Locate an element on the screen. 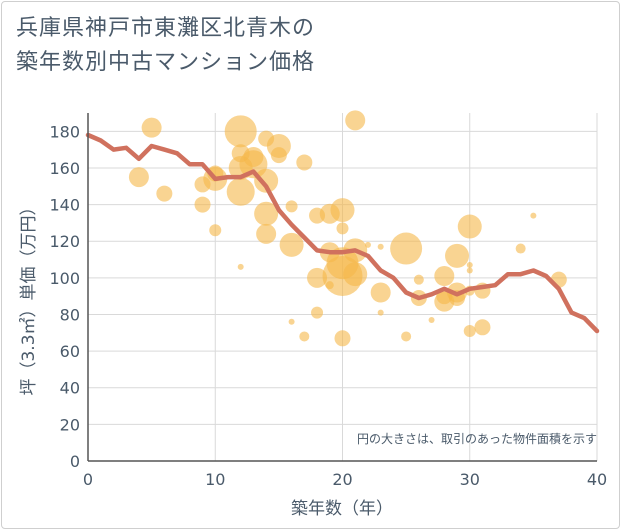 The image size is (621, 530). chart-title-line-2: 築年数別中古マンション価格 is located at coordinates (166, 62).